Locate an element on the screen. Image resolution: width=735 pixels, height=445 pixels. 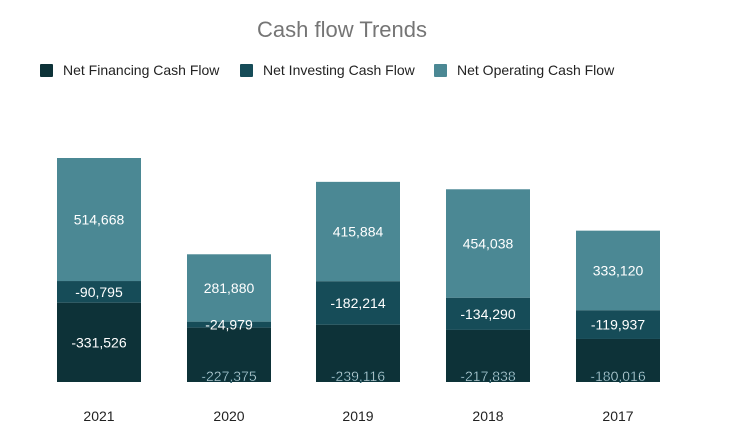
bar-stack-2018: -217,838 -134,290 454,038 is located at coordinates (488, 286).